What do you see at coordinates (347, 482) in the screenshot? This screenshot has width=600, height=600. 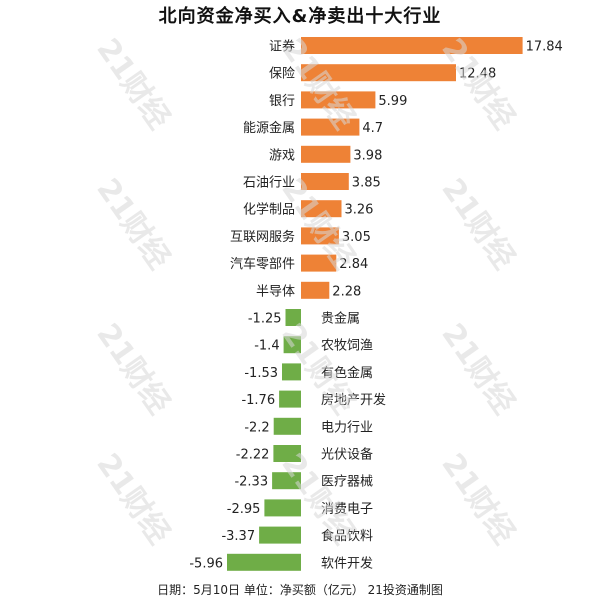 I see `category-label-16: 医疗器械` at bounding box center [347, 482].